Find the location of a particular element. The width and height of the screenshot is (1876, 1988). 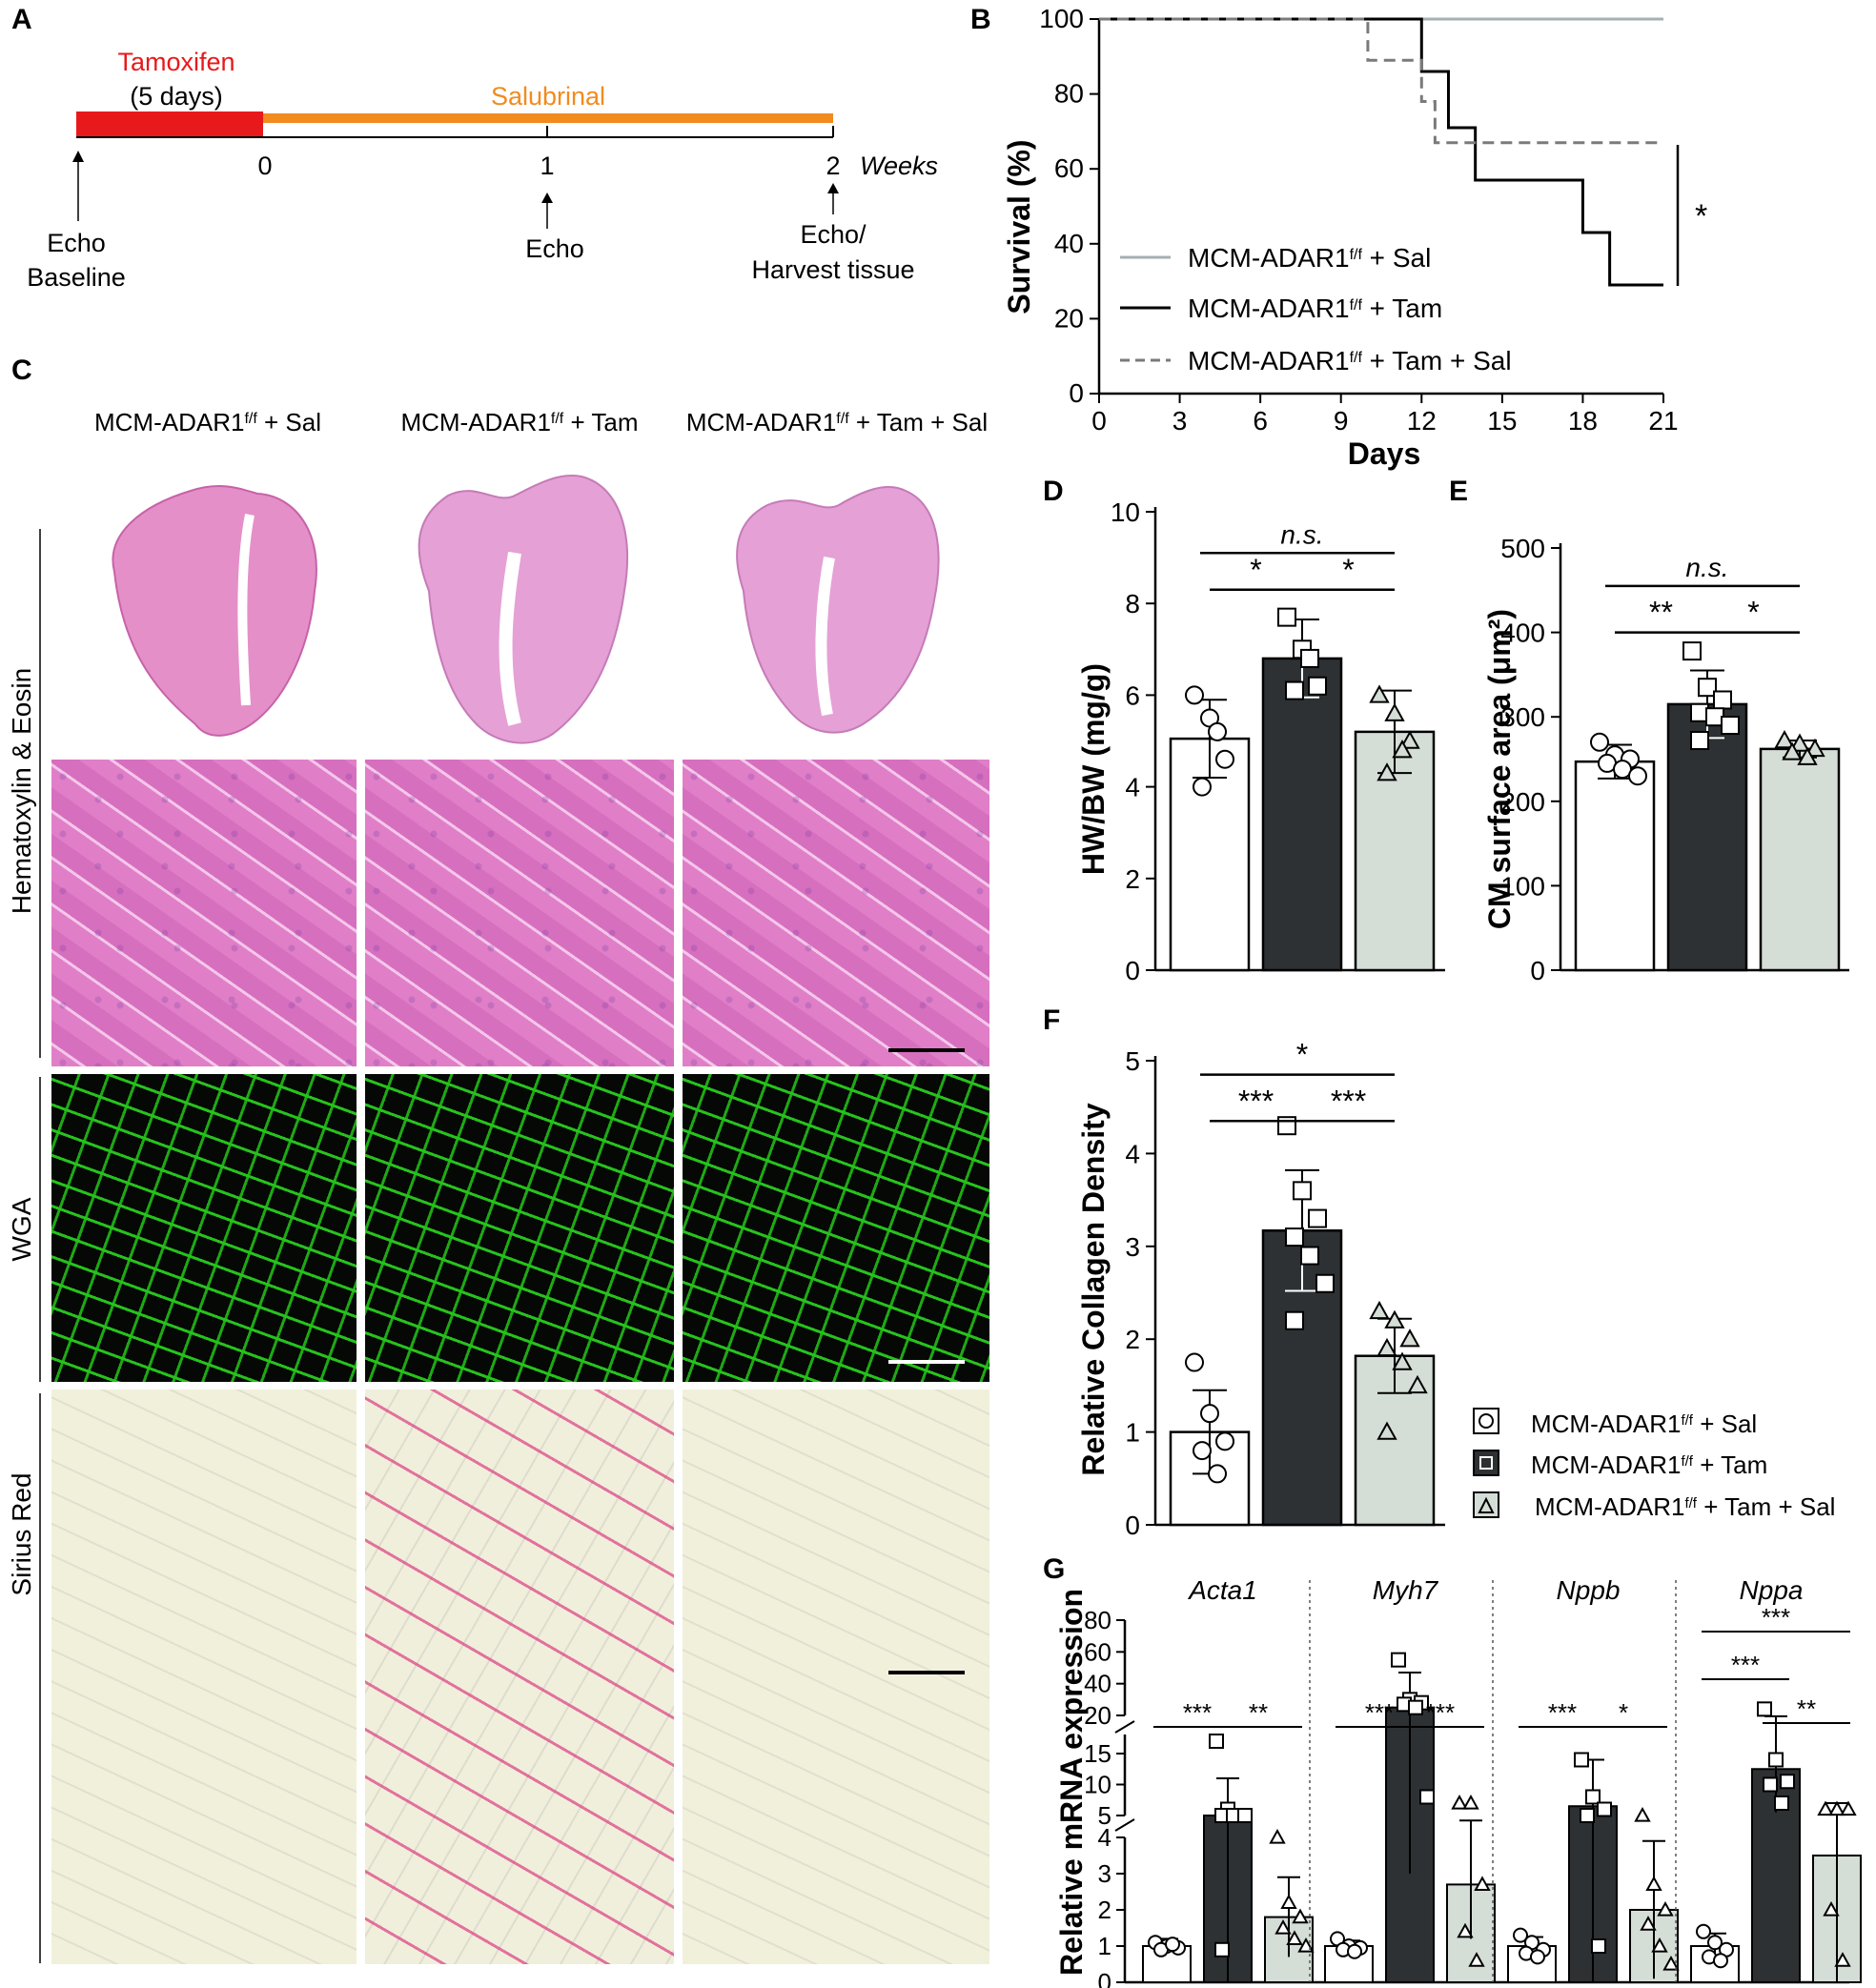

timeline-tick-label-1: 1 is located at coordinates (547, 166).